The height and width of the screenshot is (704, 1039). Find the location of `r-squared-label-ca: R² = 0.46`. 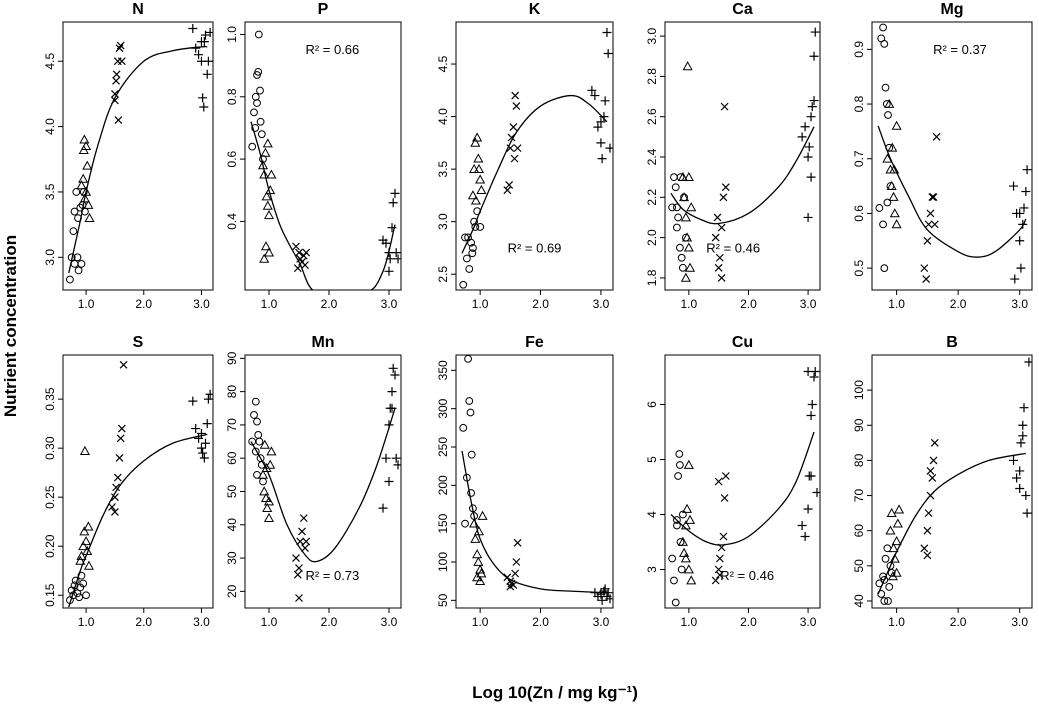

r-squared-label-ca: R² = 0.46 is located at coordinates (733, 247).